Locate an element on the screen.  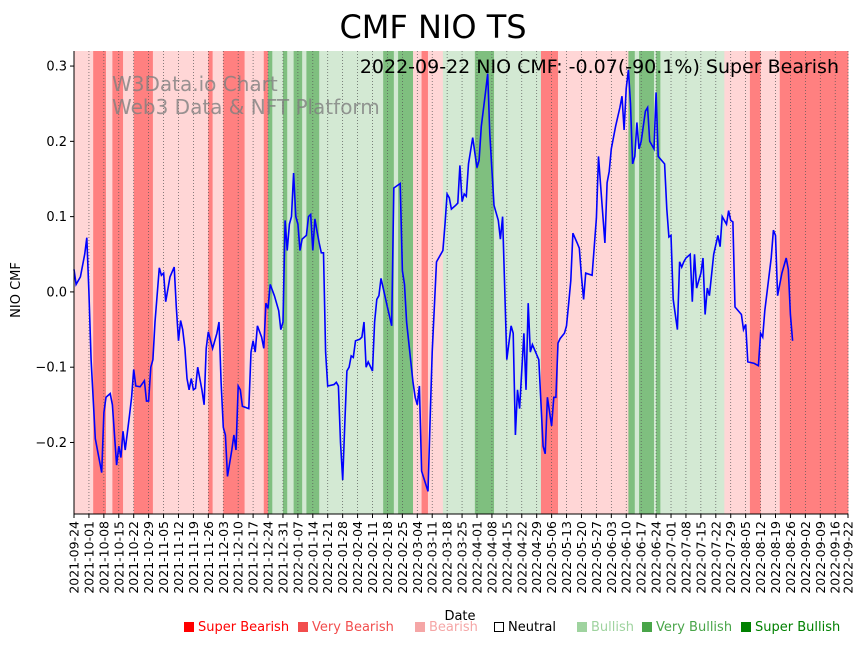
legend-label: Super Bearish is located at coordinates (244, 627).